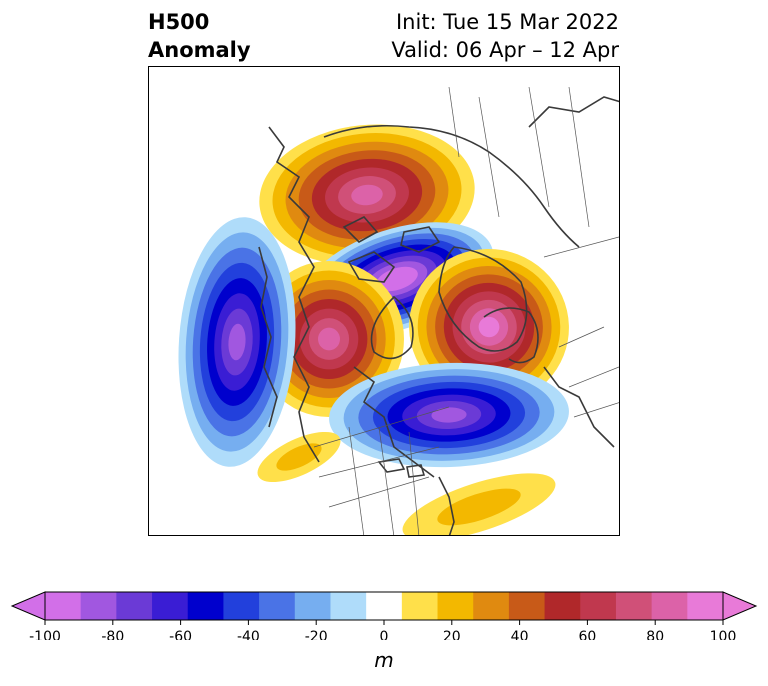 The image size is (768, 686). I want to click on title-variable: H500, so click(179, 22).